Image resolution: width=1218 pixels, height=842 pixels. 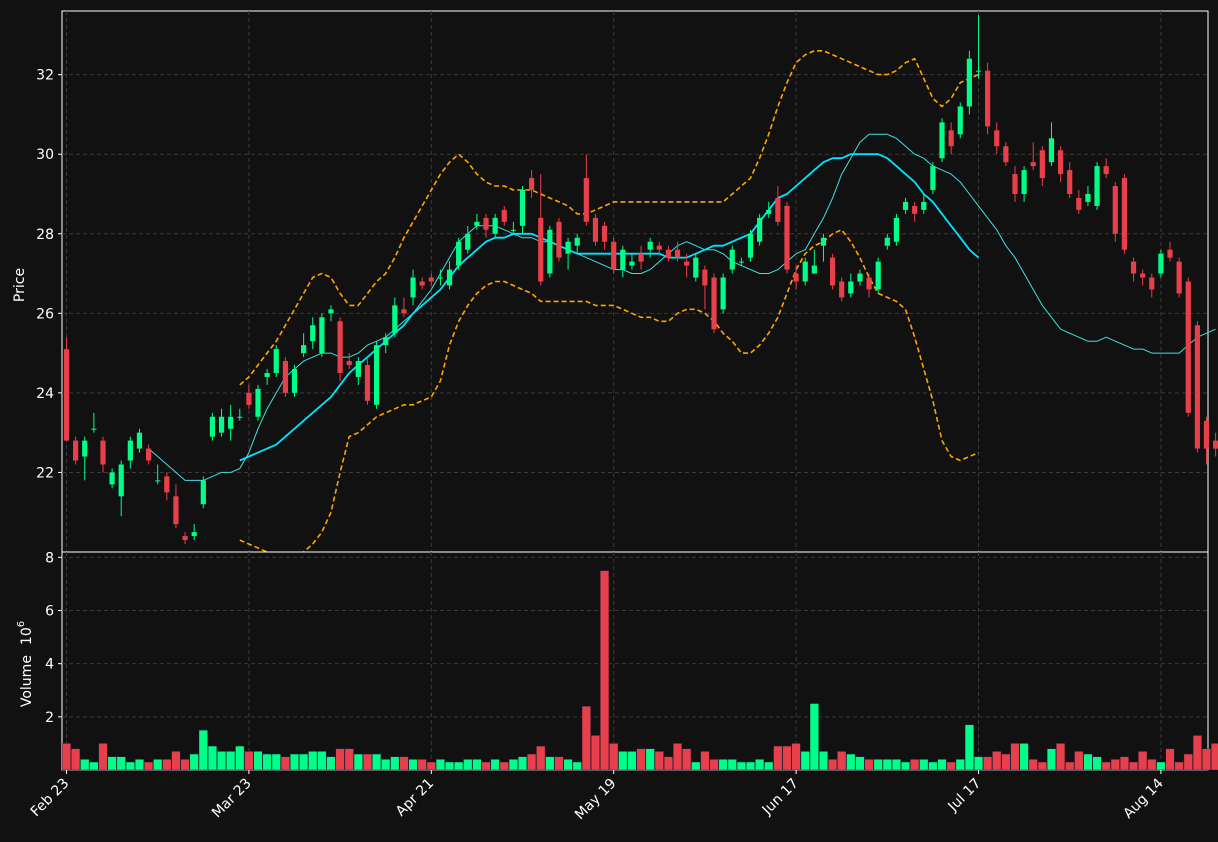 What do you see at coordinates (45, 473) in the screenshot?
I see `price-tick-label: 22` at bounding box center [45, 473].